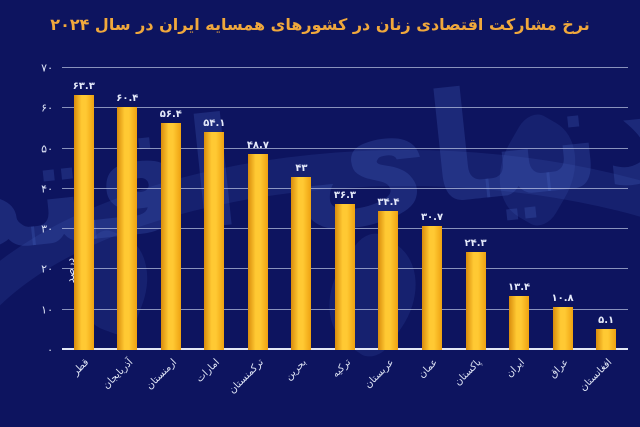 The image size is (640, 427). I want to click on bar-ایران, so click(519, 323).